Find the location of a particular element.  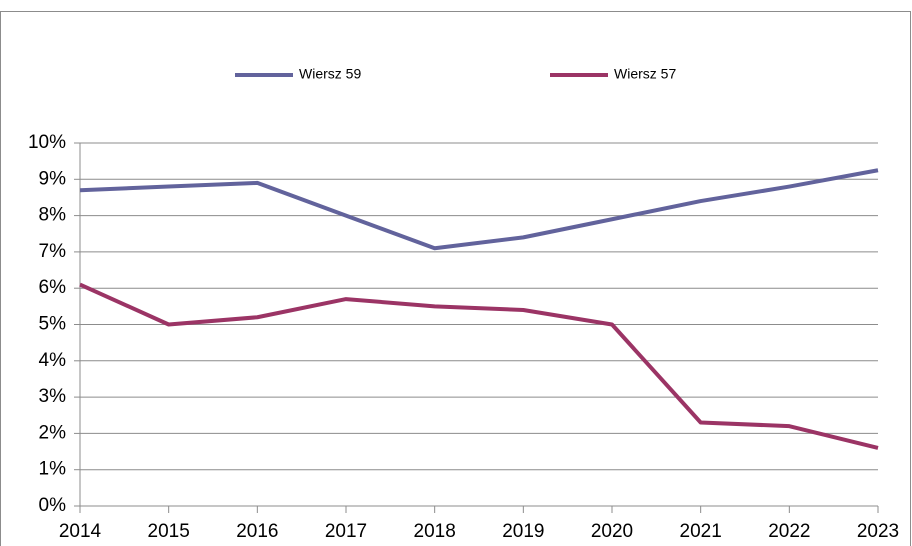

x-tick-label: 2022 is located at coordinates (789, 531).